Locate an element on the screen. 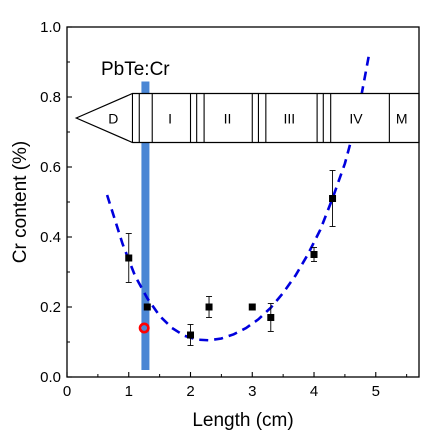 This screenshot has height=436, width=436. x-axis-title: Length (cm) is located at coordinates (242, 420).